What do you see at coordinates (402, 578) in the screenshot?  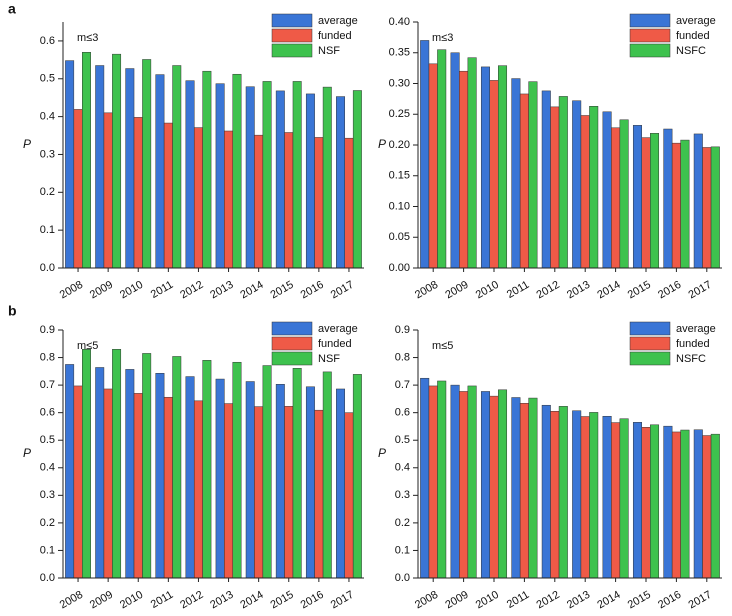 I see `y-tick-label: 0.0` at bounding box center [402, 578].